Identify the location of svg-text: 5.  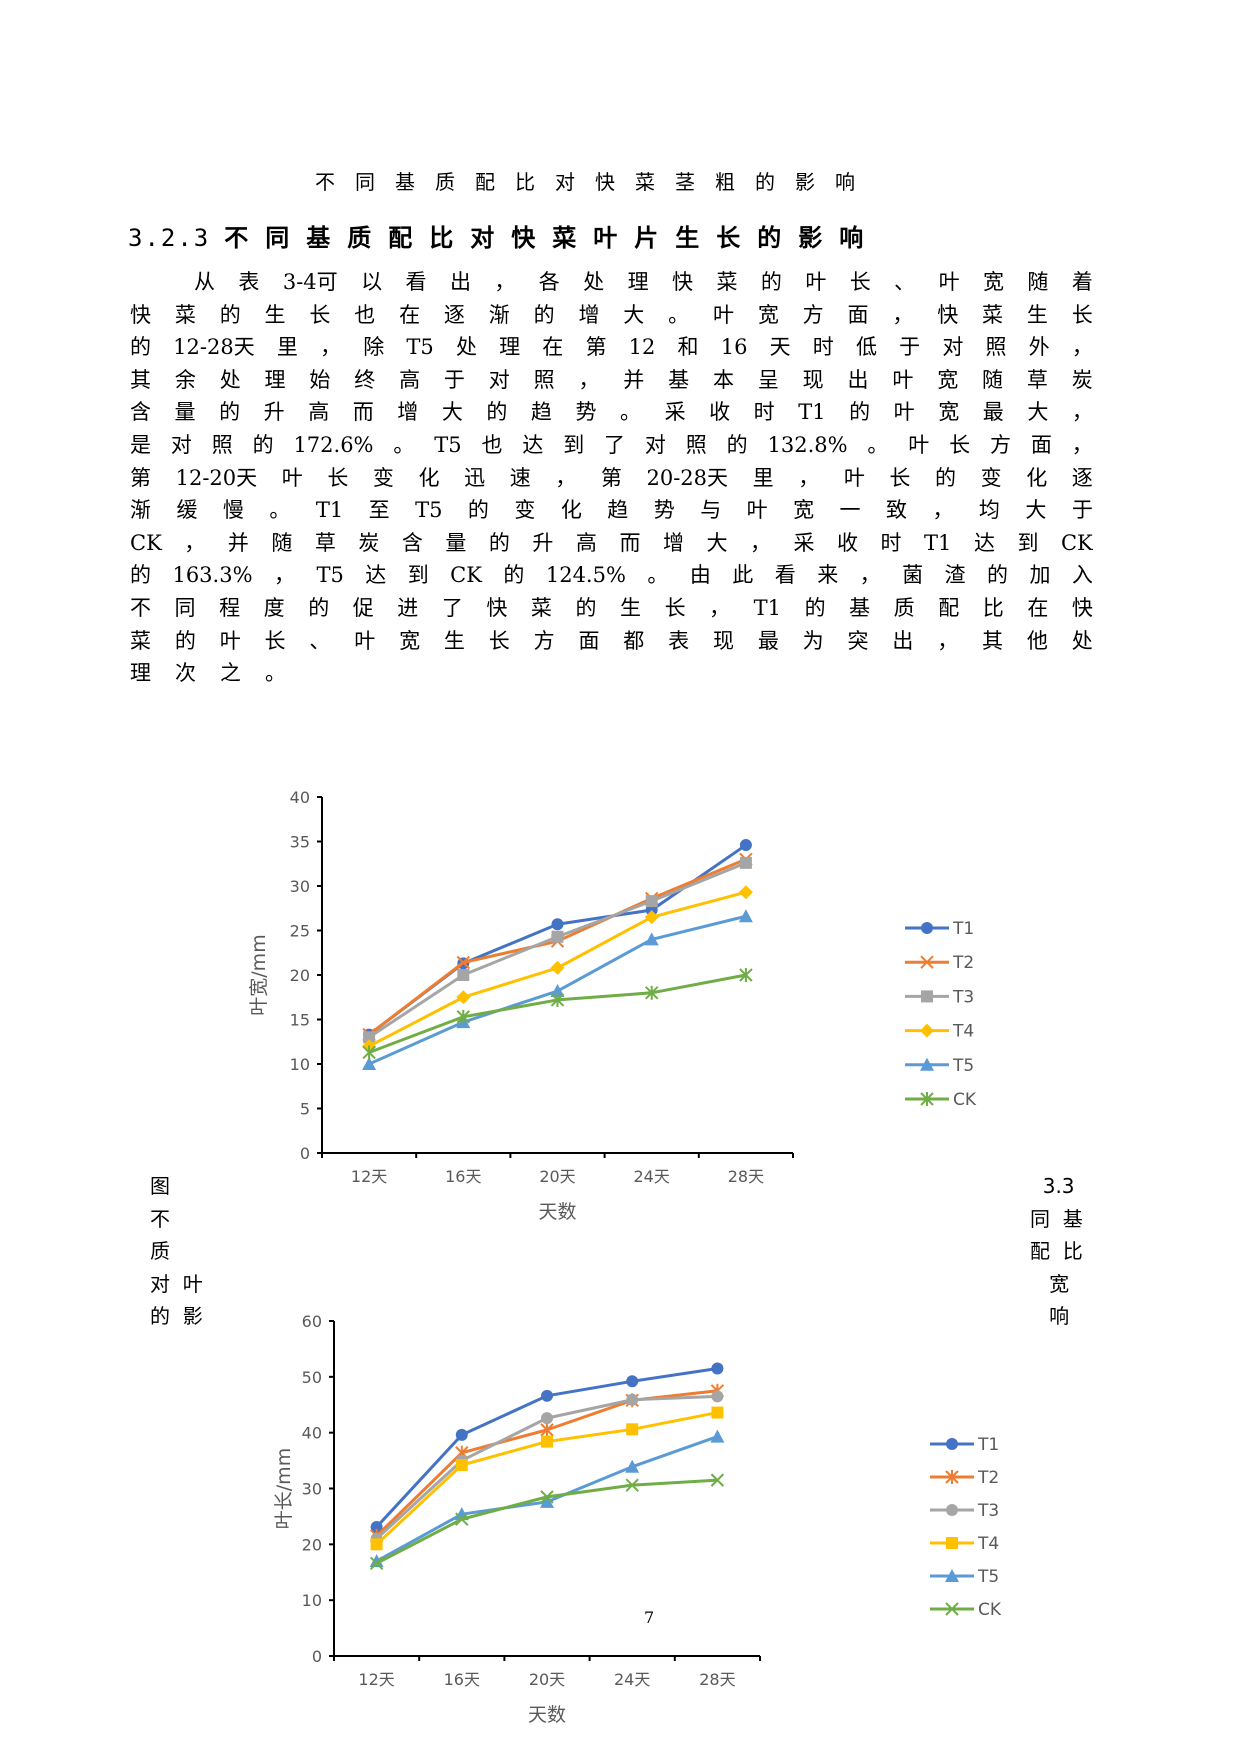
(305, 1109).